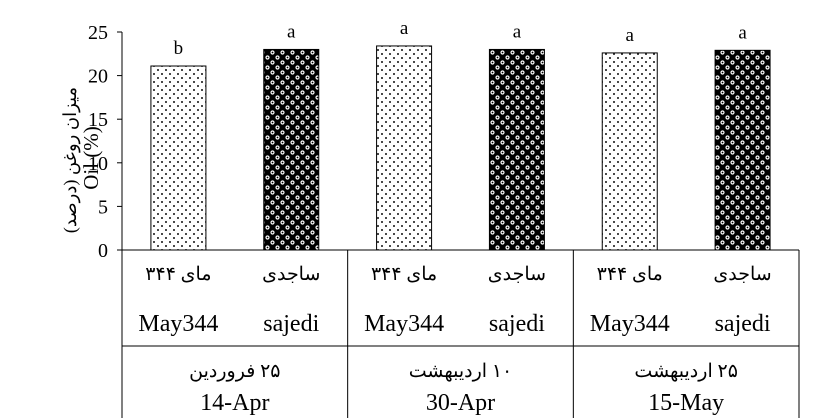 Image resolution: width=829 pixels, height=418 pixels. Describe the element at coordinates (178, 158) in the screenshot. I see `bar-may344-14-apr` at that location.